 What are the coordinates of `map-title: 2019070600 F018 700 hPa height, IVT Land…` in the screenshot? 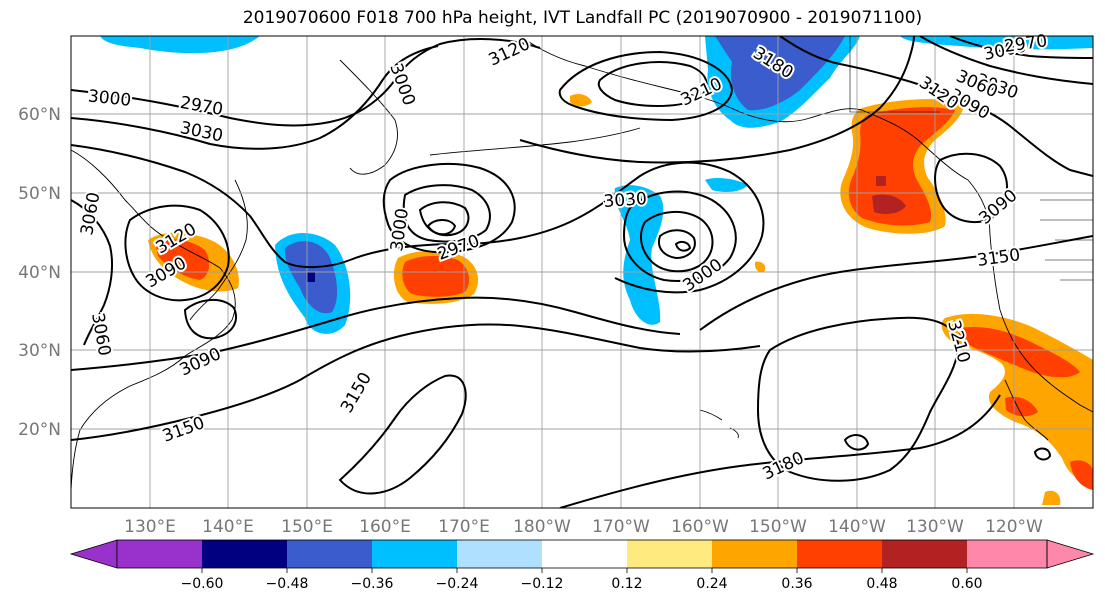 It's located at (582, 18).